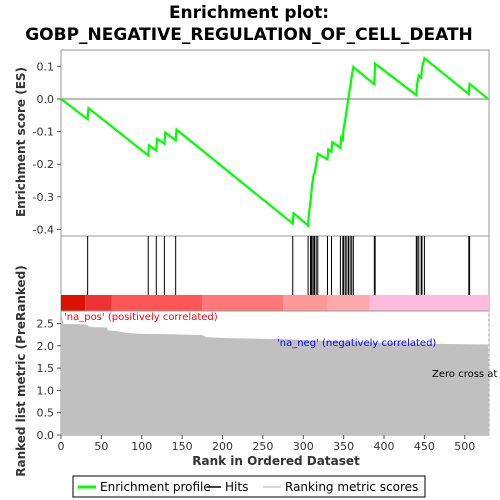 Image resolution: width=500 pixels, height=500 pixels. What do you see at coordinates (279, 265) in the screenshot?
I see `hit-lines` at bounding box center [279, 265].